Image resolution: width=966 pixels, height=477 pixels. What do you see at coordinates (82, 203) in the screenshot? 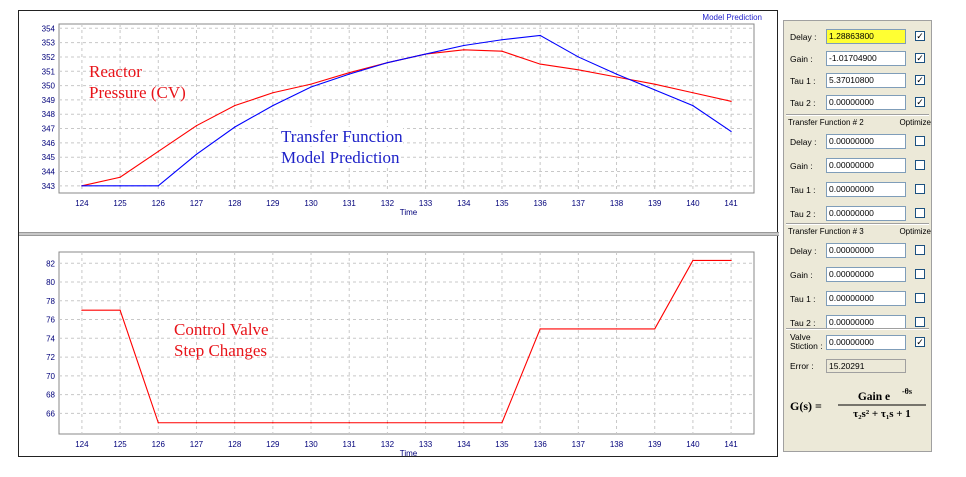
I see `x-tick-label: 124` at bounding box center [82, 203].